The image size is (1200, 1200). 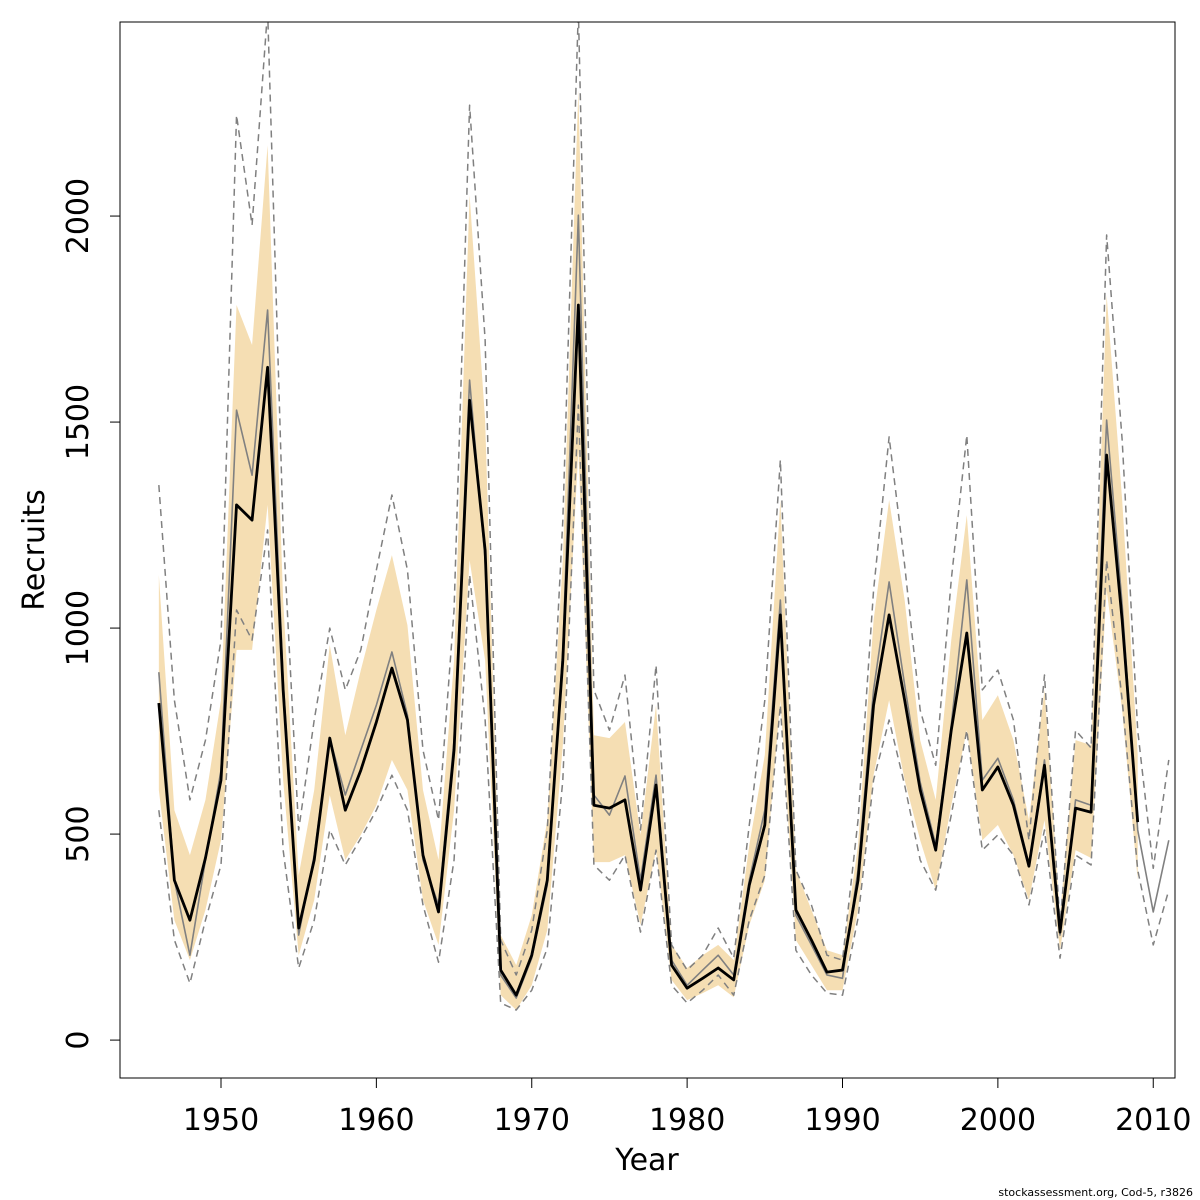 What do you see at coordinates (376, 1120) in the screenshot?
I see `x-tick-label: 1960` at bounding box center [376, 1120].